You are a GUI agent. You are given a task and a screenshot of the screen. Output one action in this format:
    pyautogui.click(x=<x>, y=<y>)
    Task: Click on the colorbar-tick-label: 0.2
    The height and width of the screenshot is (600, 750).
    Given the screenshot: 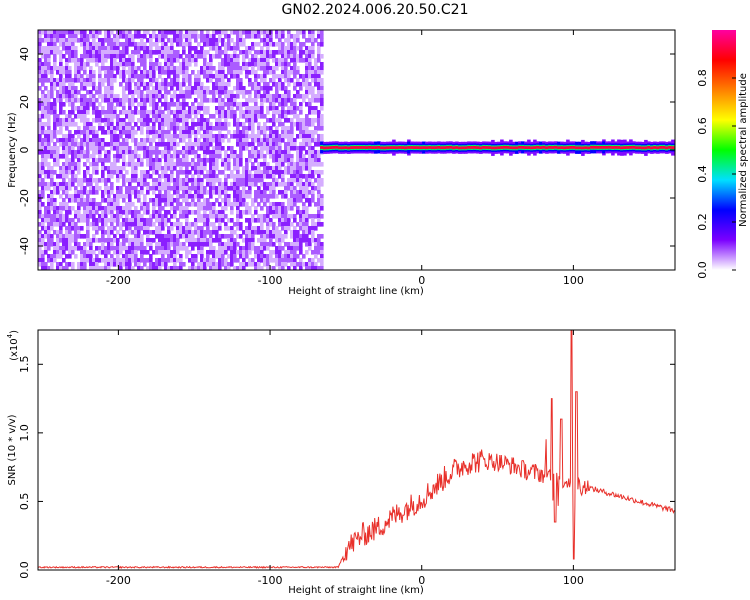 What is the action you would take?
    pyautogui.click(x=702, y=222)
    